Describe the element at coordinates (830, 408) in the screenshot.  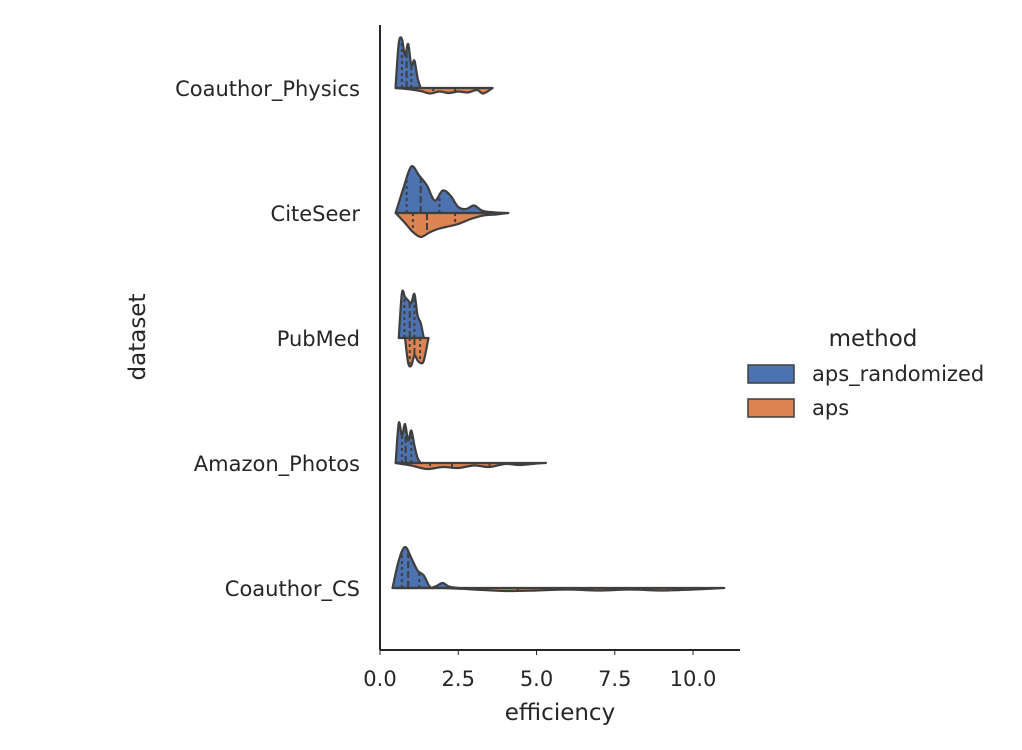
I see `legend-label-aps: aps` at that location.